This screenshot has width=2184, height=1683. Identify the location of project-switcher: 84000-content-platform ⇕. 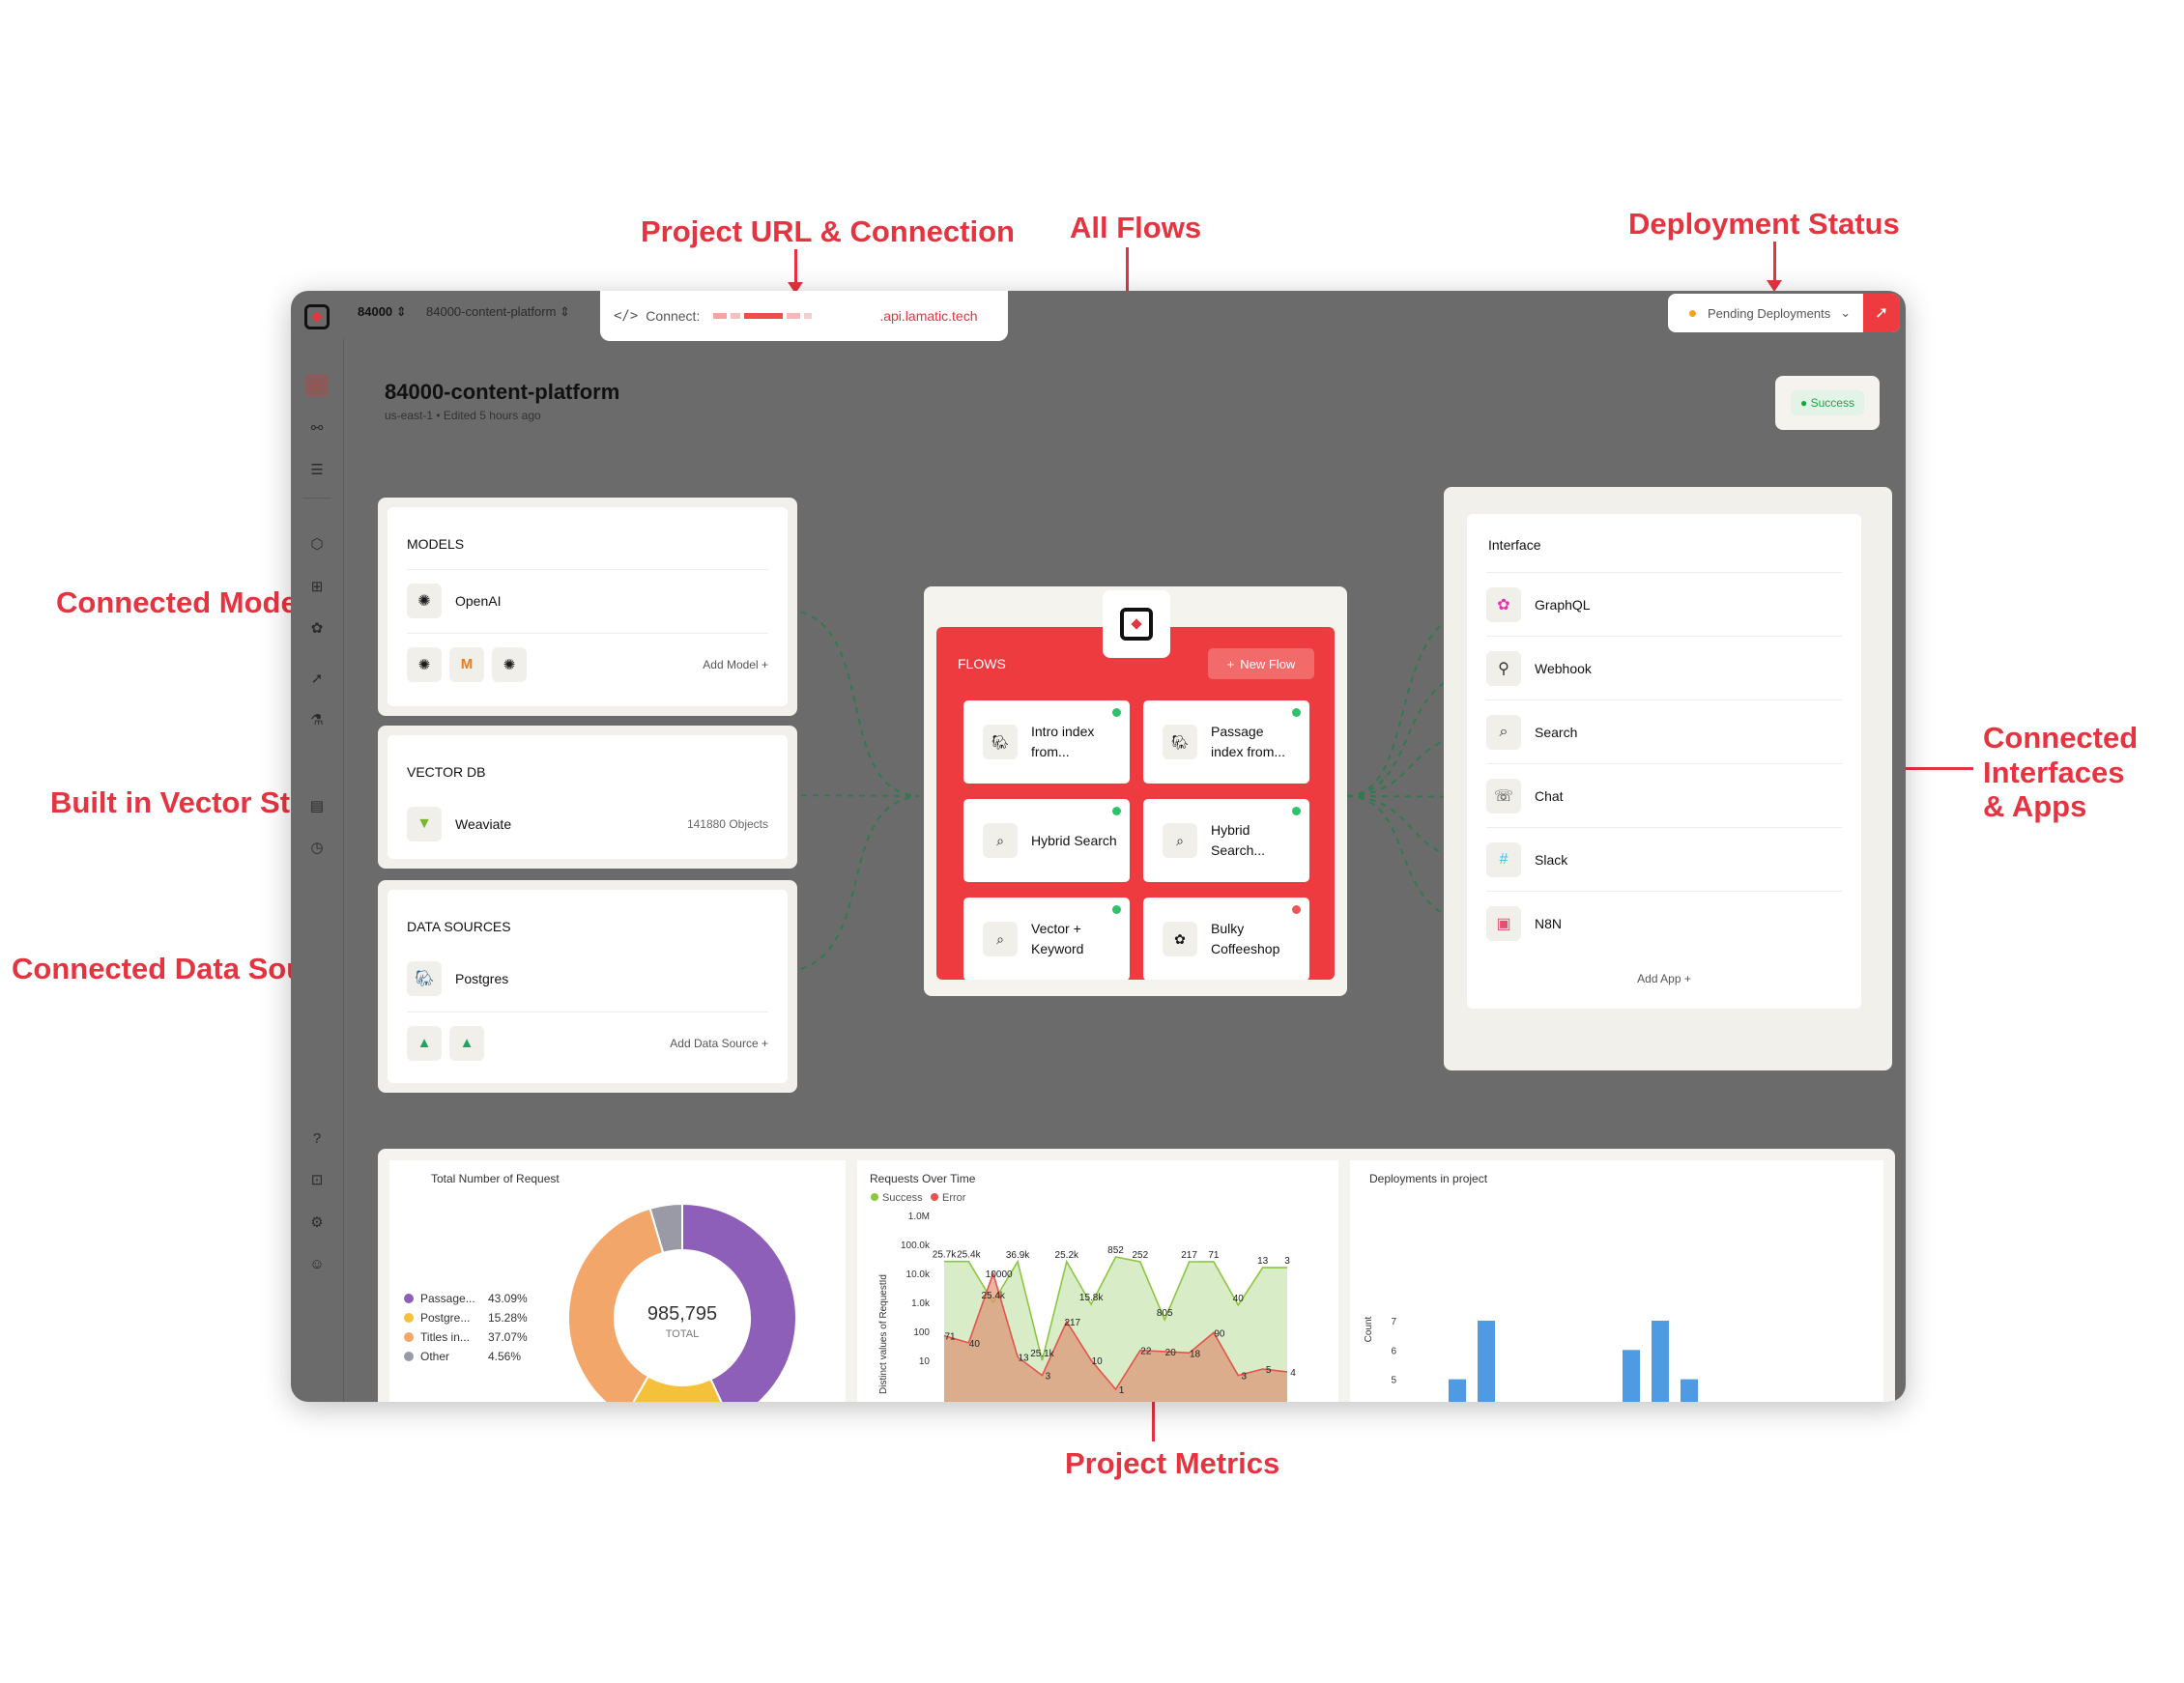
(498, 312).